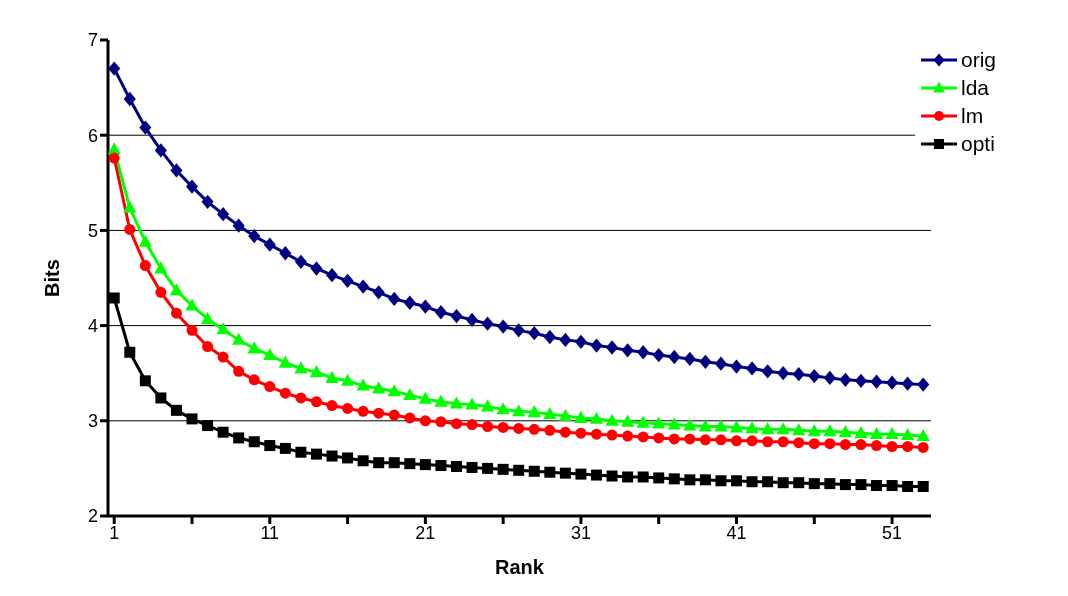 This screenshot has height=596, width=1068. Describe the element at coordinates (974, 88) in the screenshot. I see `legend-label: lda` at that location.